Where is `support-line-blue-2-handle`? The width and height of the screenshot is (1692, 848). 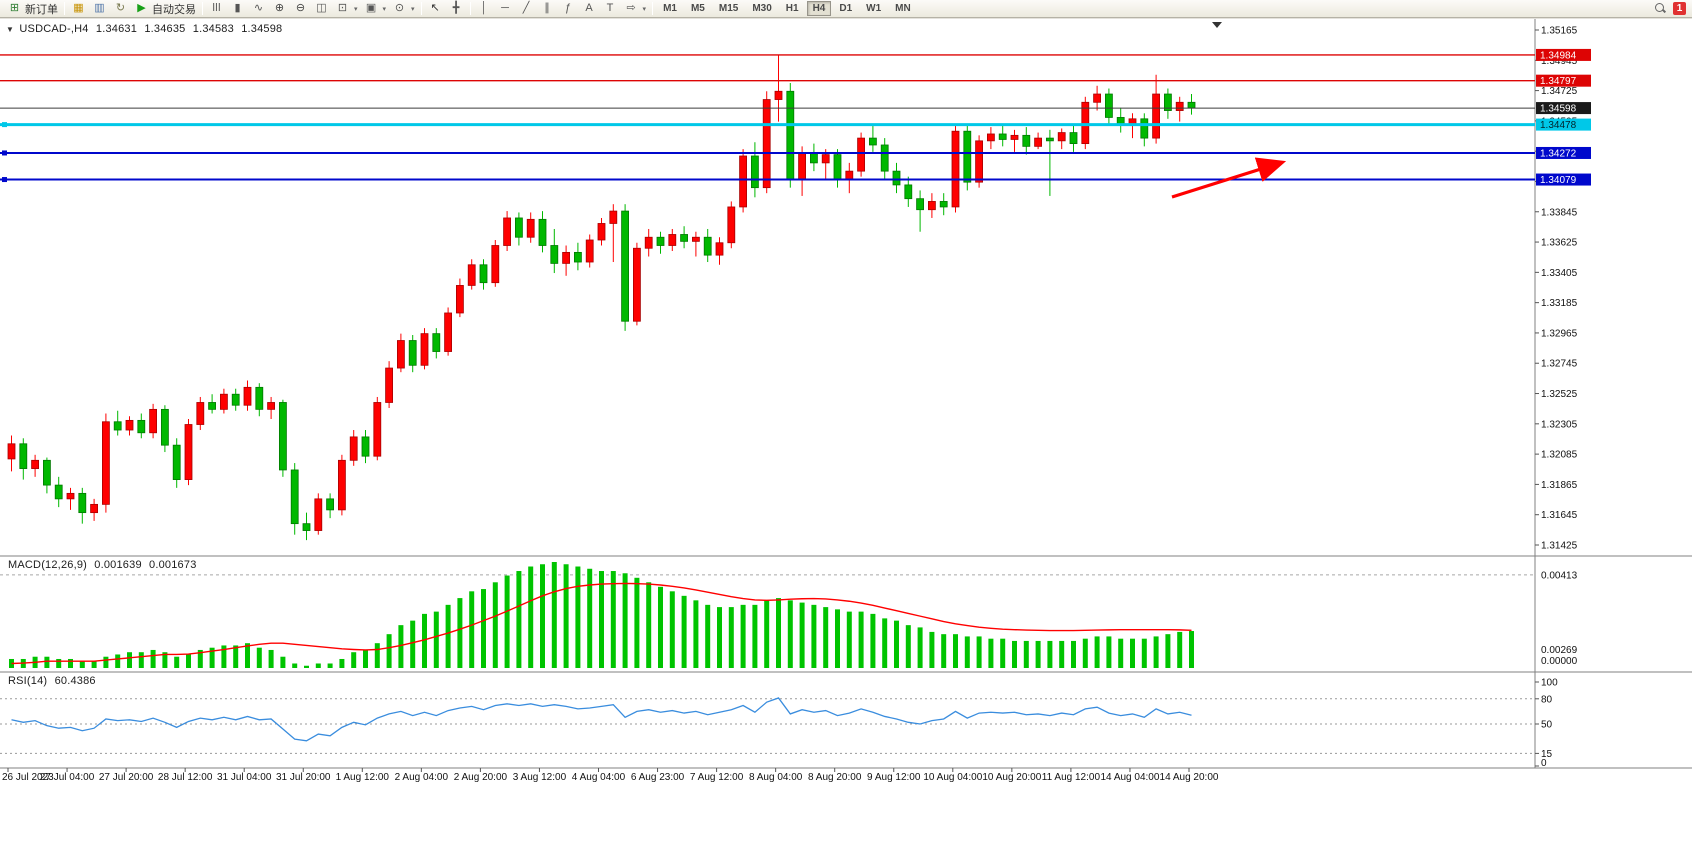 support-line-blue-2-handle is located at coordinates (4, 180).